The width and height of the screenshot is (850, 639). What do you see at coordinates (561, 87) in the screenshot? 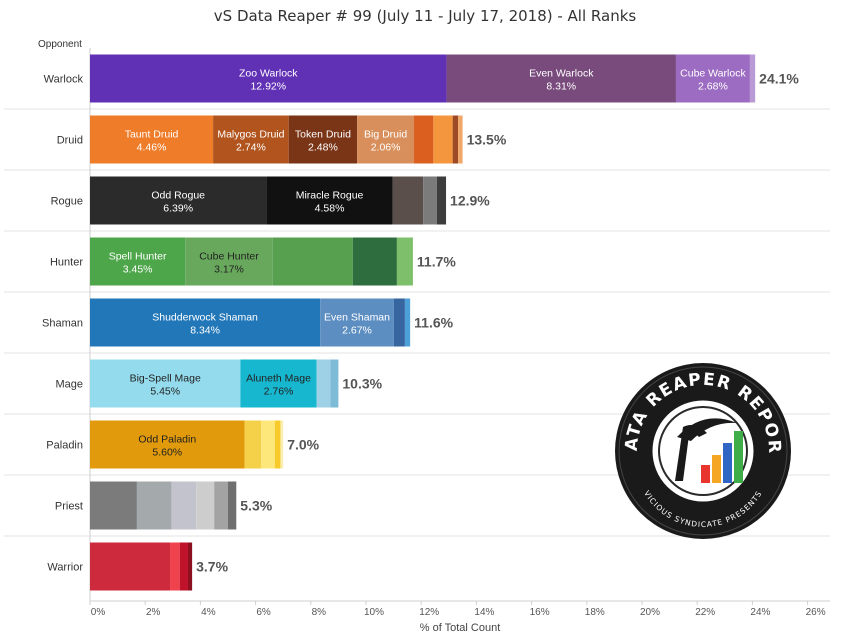
I see `segment-value-label: 8.31%` at bounding box center [561, 87].